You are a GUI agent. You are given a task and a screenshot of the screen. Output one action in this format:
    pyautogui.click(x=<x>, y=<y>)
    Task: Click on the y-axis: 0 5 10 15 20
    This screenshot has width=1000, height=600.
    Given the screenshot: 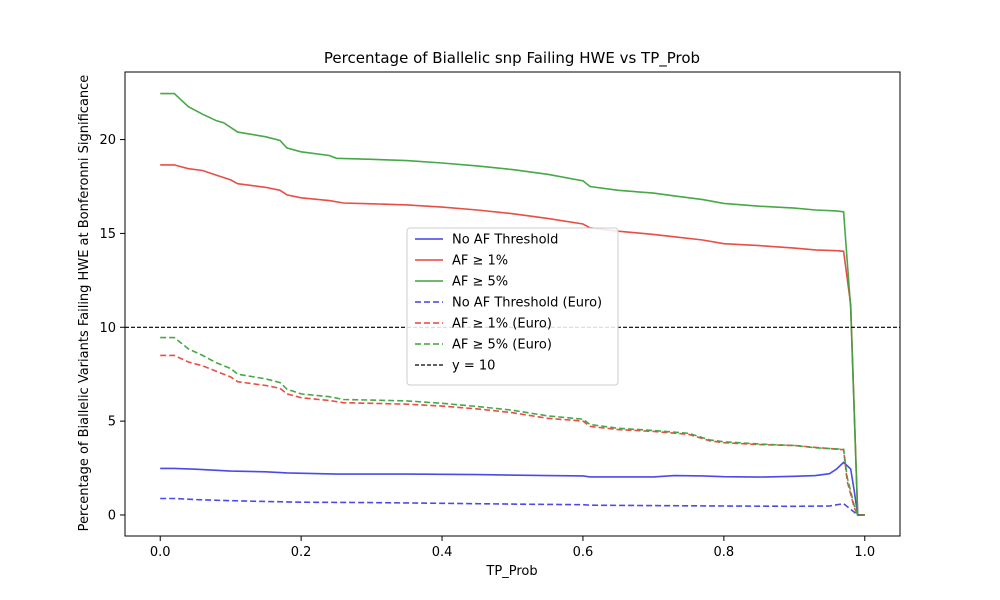 What is the action you would take?
    pyautogui.click(x=112, y=328)
    